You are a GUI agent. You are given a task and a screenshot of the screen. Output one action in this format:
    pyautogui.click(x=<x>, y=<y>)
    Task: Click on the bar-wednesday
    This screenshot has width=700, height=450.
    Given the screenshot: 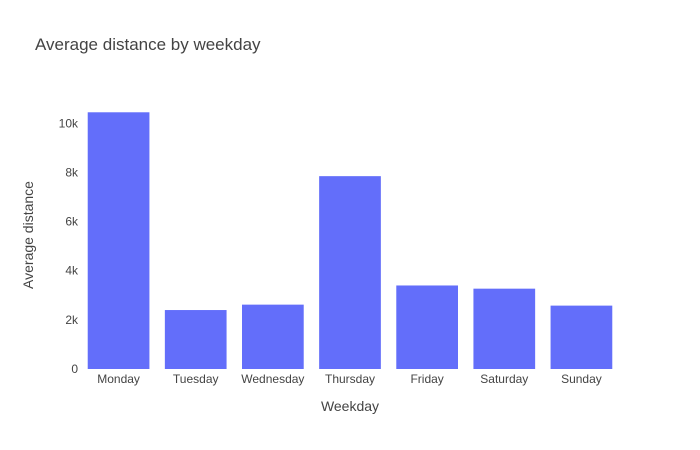 What is the action you would take?
    pyautogui.click(x=273, y=336)
    